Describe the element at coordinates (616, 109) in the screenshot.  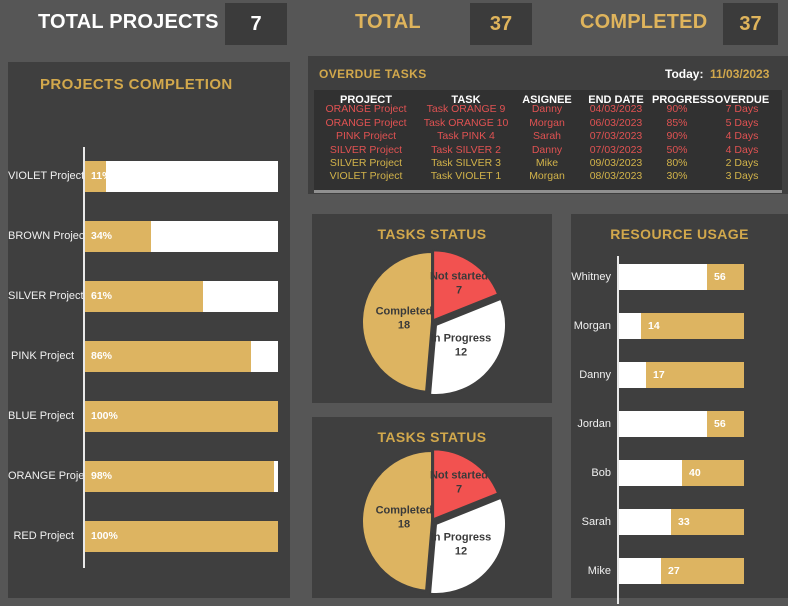
I see `table-cell-end-date: 04/03/2023` at that location.